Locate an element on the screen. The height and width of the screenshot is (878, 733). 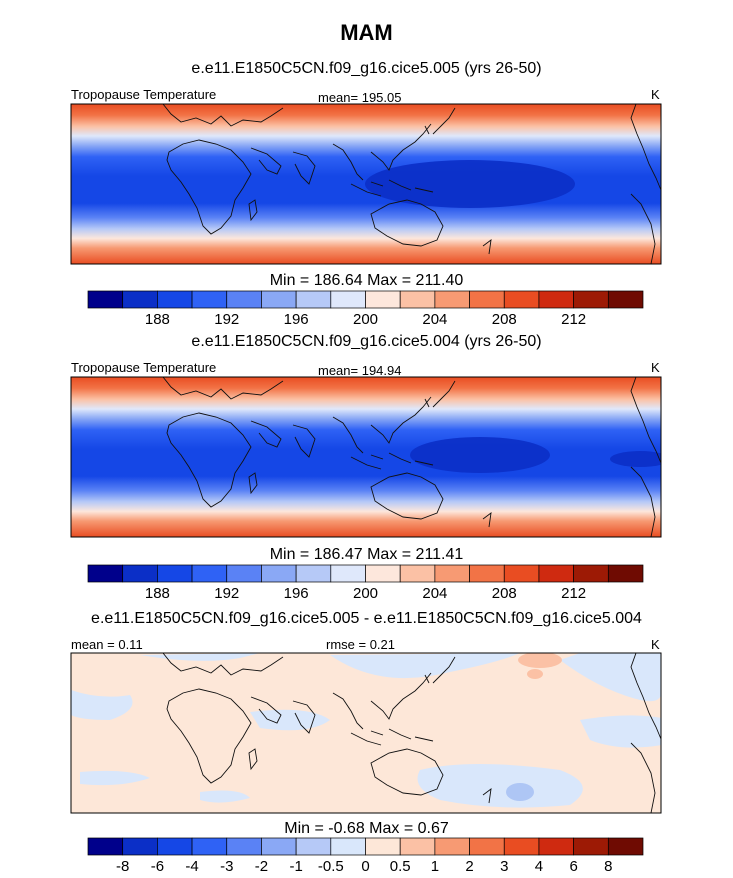
panel2-field is located at coordinates (366, 457).